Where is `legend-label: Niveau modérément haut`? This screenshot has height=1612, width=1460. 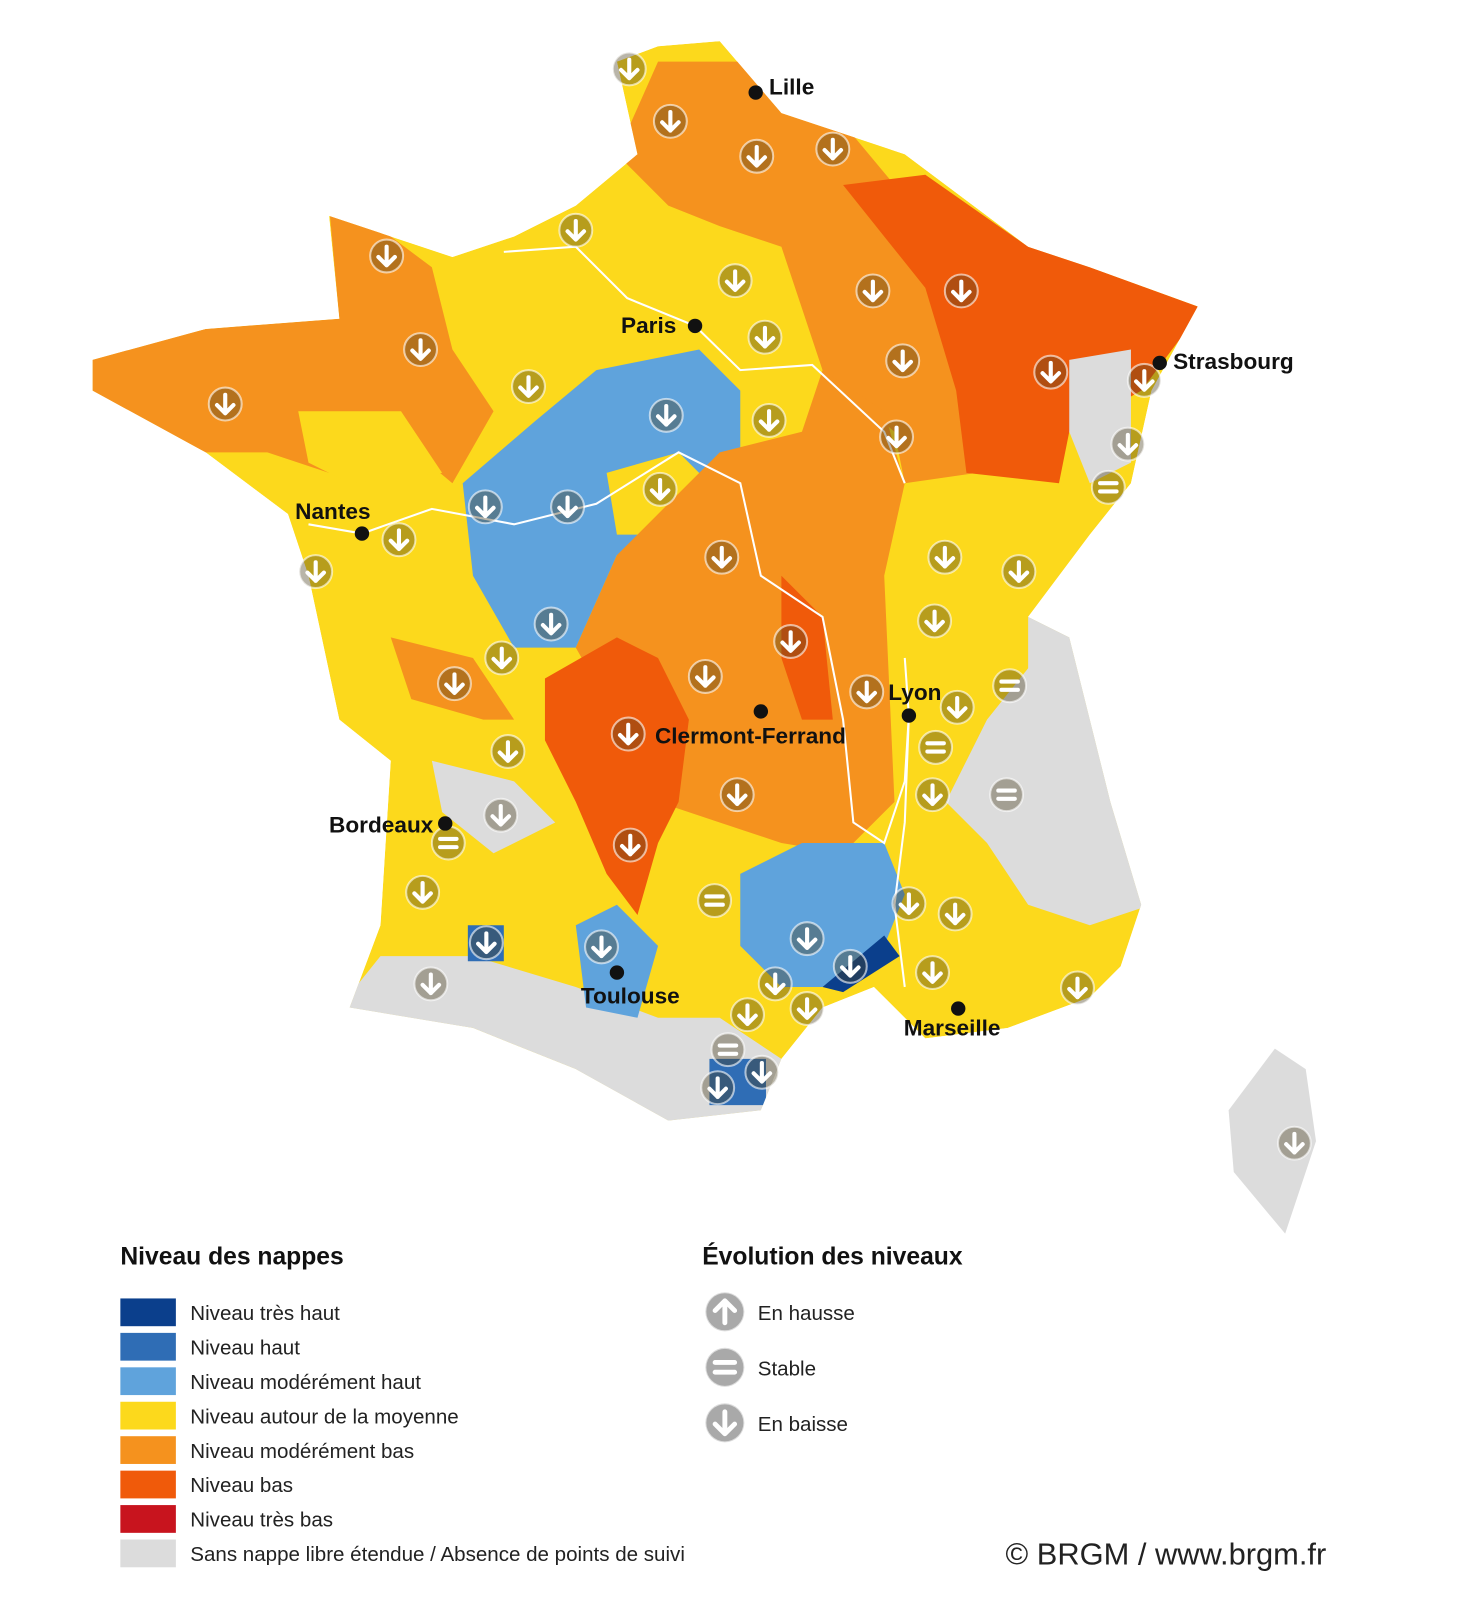 legend-label: Niveau modérément haut is located at coordinates (305, 1382).